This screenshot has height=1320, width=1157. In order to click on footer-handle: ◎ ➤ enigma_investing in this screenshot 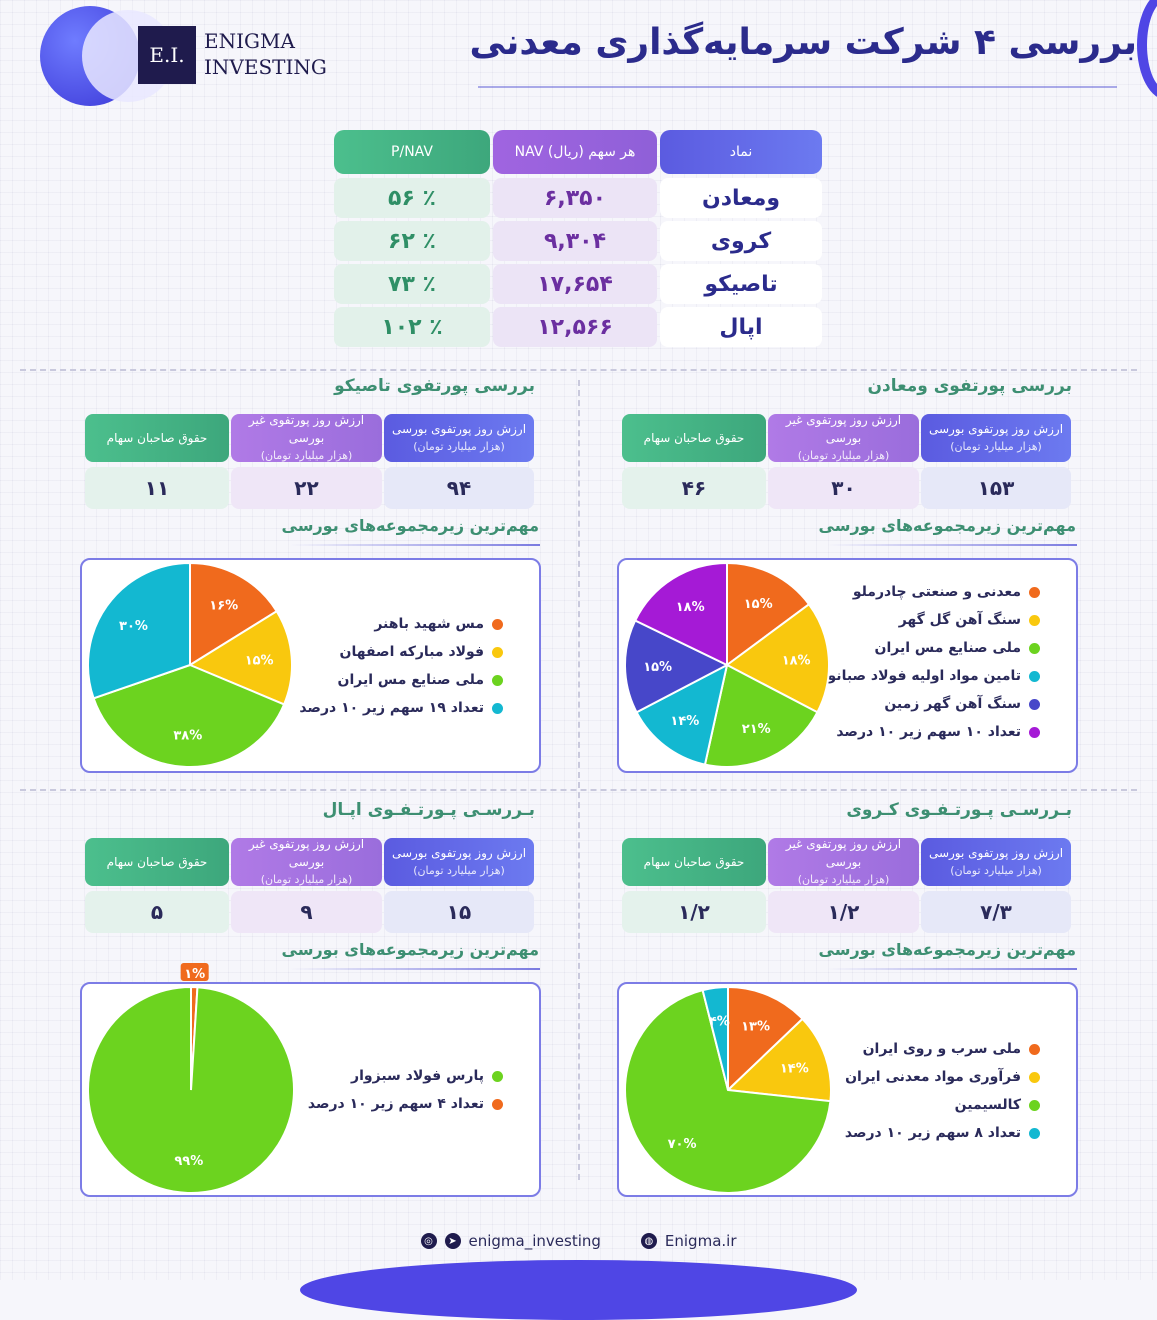, I will do `click(510, 1241)`.